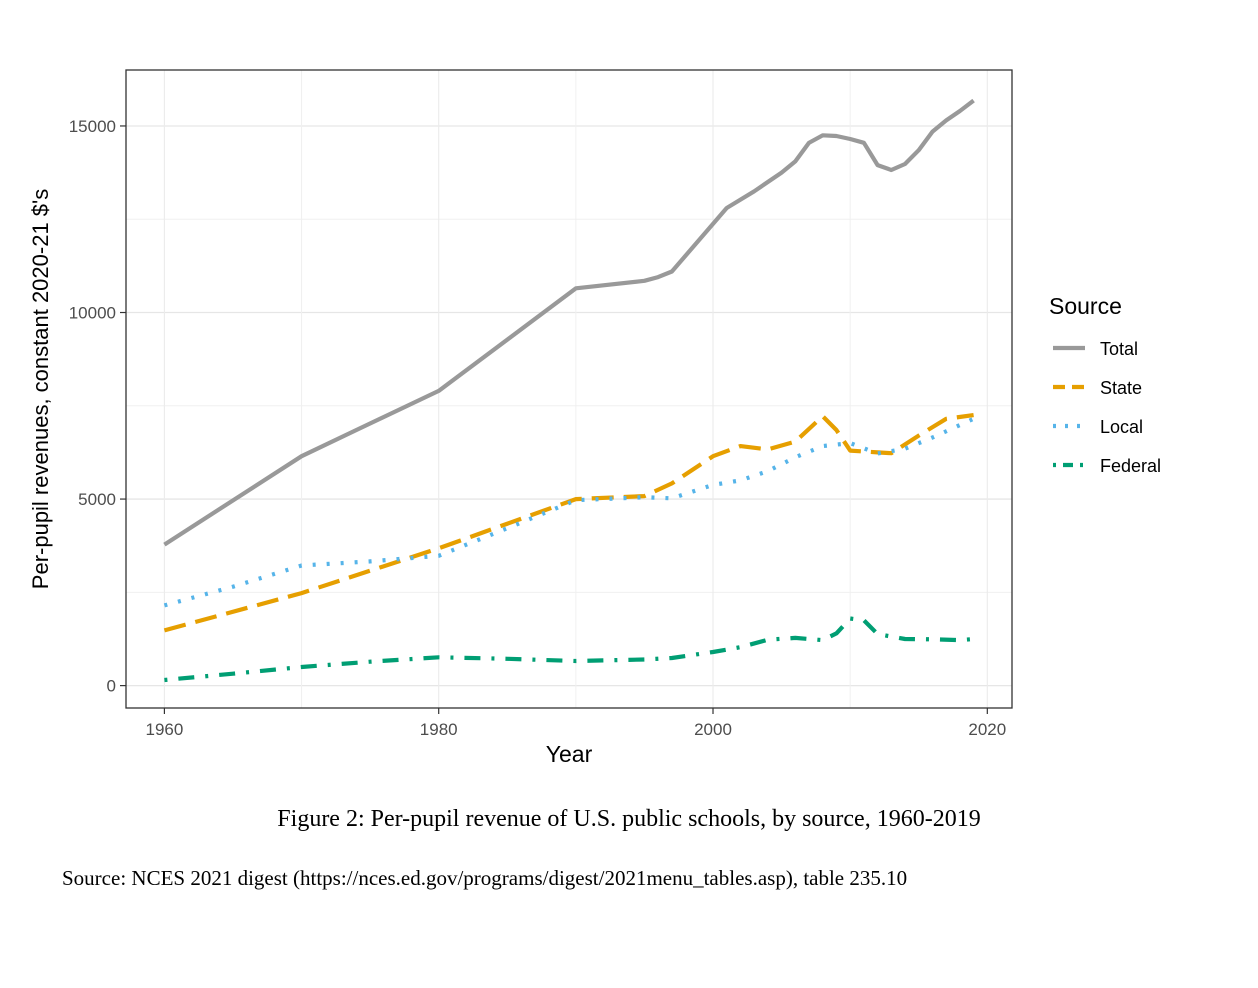 Image resolution: width=1258 pixels, height=988 pixels. I want to click on y-tick-label: 0, so click(111, 686).